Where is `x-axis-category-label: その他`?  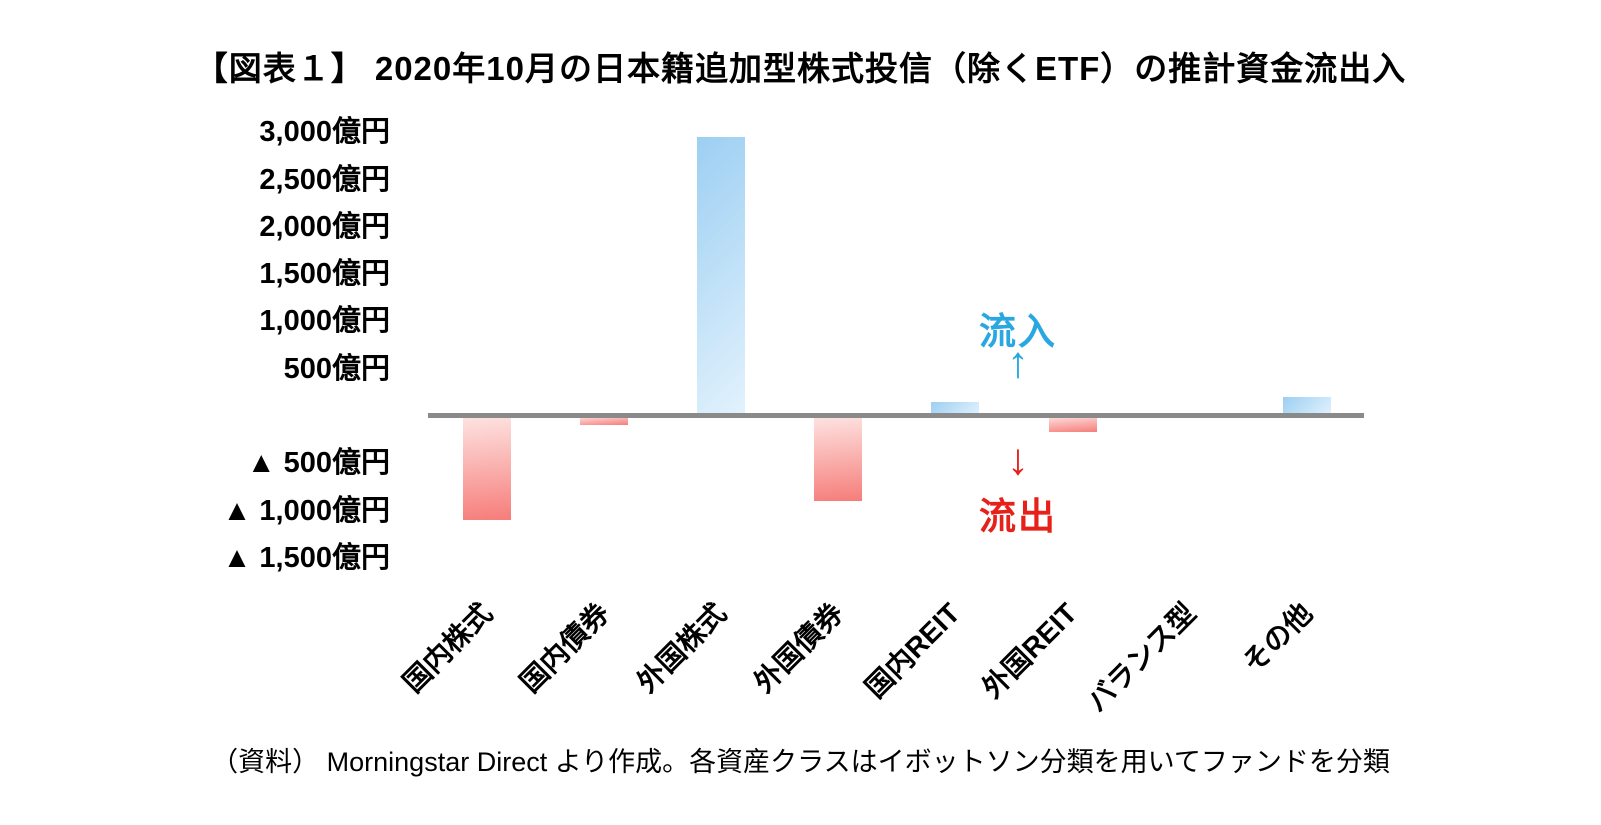
x-axis-category-label: その他 is located at coordinates (1277, 638).